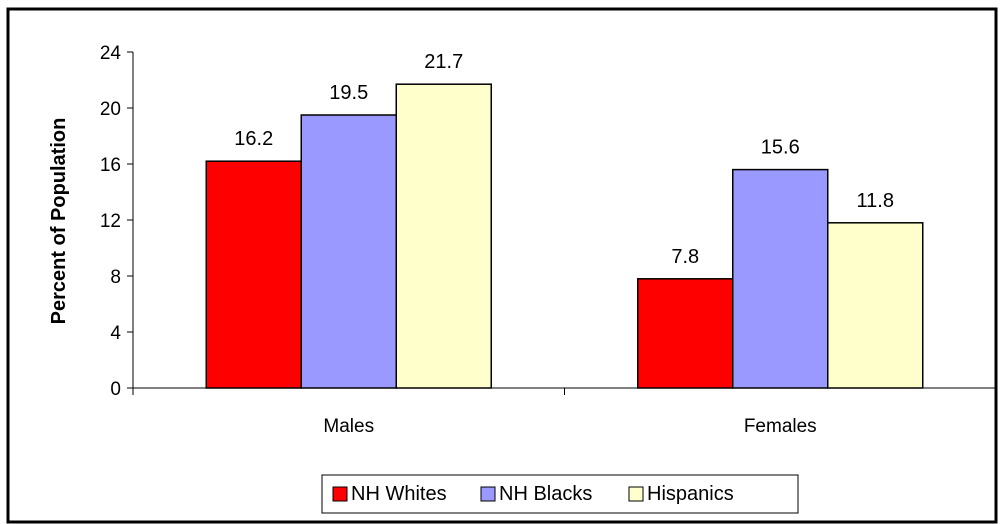 This screenshot has height=524, width=1003. I want to click on data-label: 7.8, so click(685, 257).